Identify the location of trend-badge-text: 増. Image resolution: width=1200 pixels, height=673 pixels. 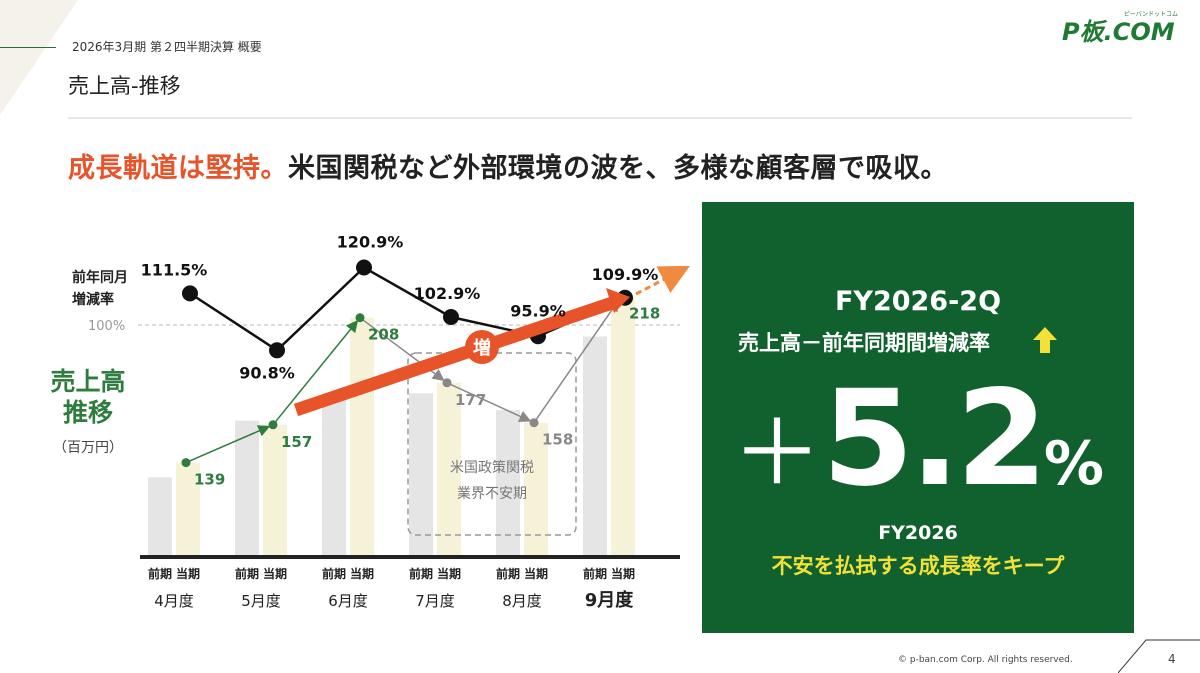
(482, 348).